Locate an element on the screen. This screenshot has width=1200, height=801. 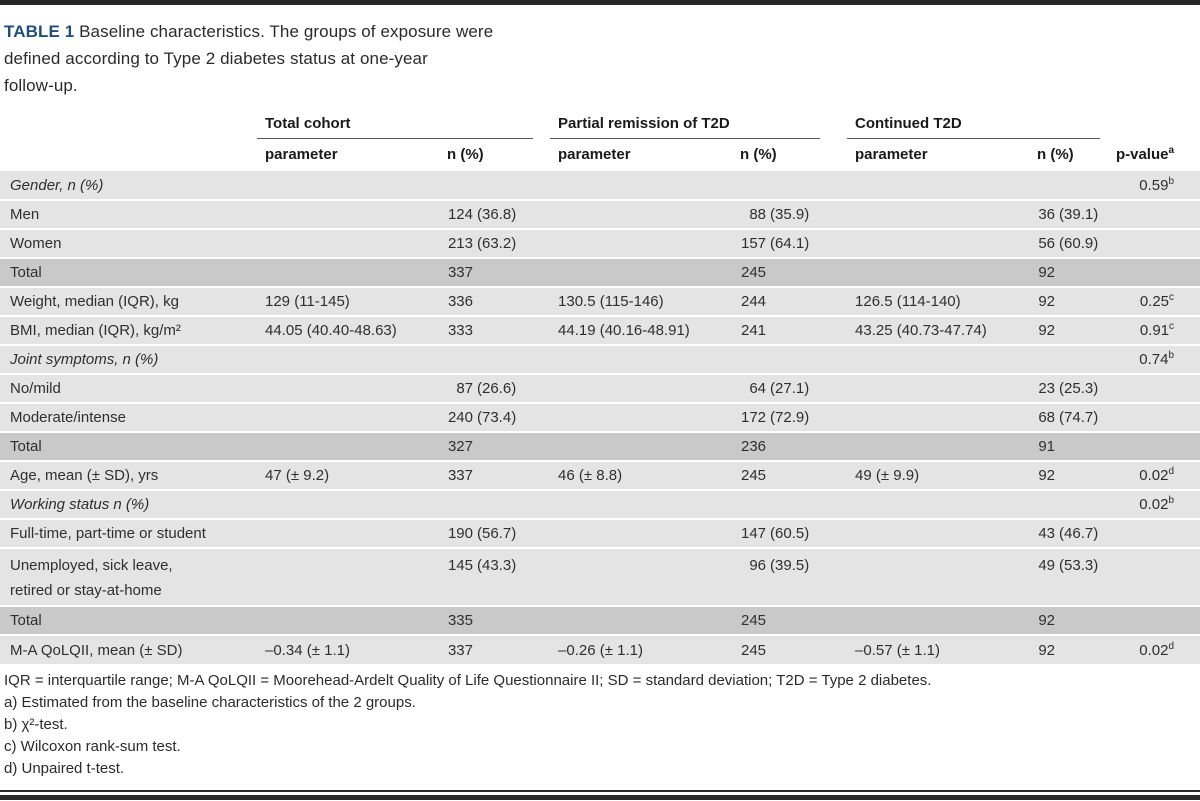
cell-n: 43 (46.7) is located at coordinates (1066, 533).